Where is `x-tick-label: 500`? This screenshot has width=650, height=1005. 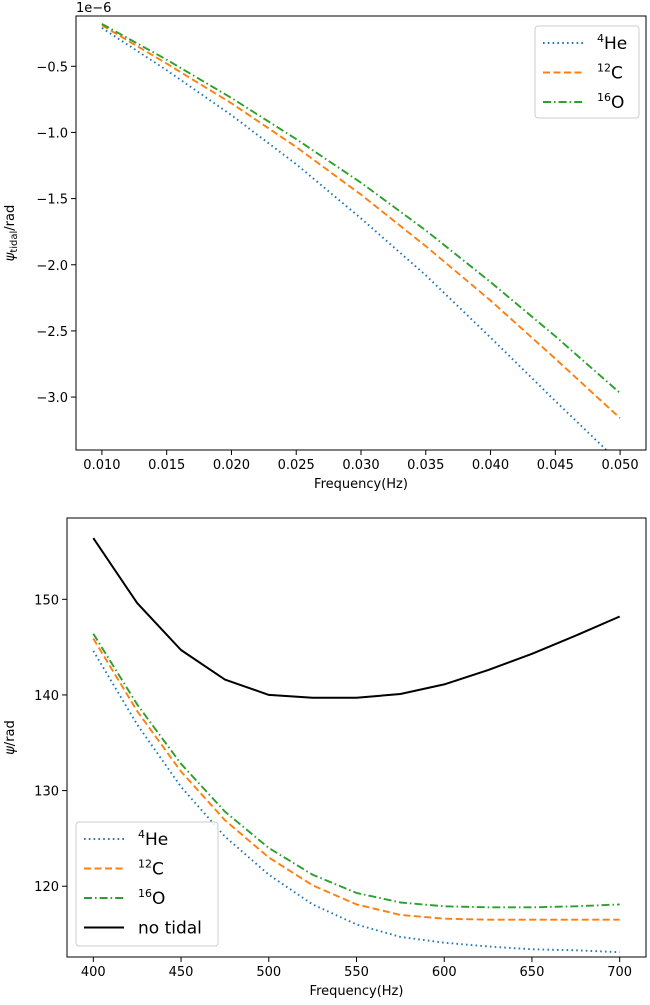 x-tick-label: 500 is located at coordinates (268, 972).